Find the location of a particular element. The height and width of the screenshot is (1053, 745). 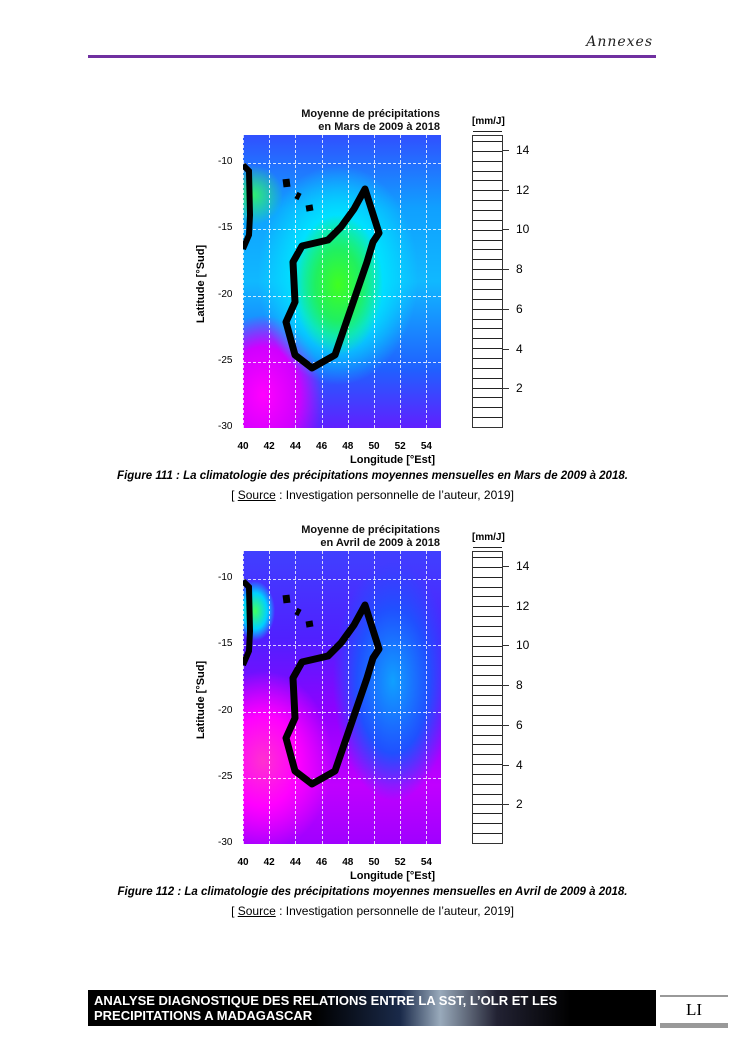

colorbar-tick-label: 8 is located at coordinates (519, 269).